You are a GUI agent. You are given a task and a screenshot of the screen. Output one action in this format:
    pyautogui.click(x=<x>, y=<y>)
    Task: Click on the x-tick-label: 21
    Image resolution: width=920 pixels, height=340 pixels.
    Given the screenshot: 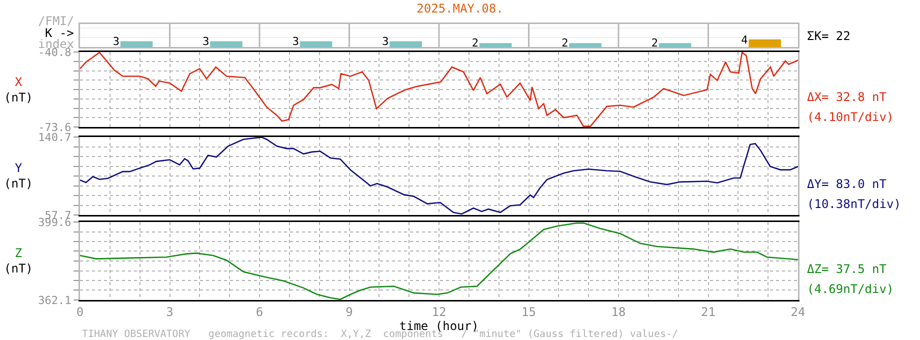 What is the action you would take?
    pyautogui.click(x=708, y=311)
    